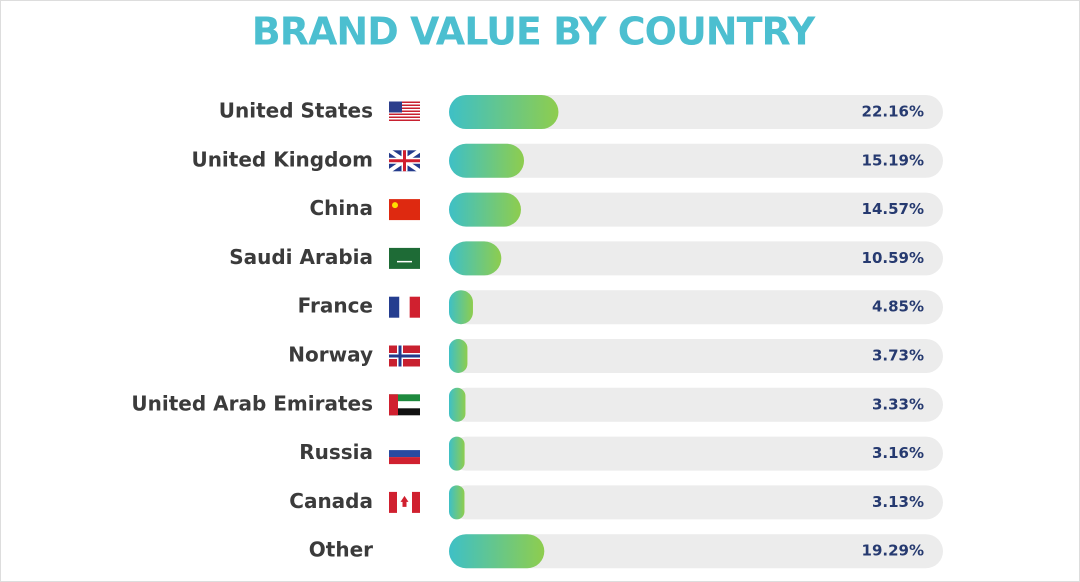 The height and width of the screenshot is (582, 1080). I want to click on value-label: 4.85%, so click(898, 307).